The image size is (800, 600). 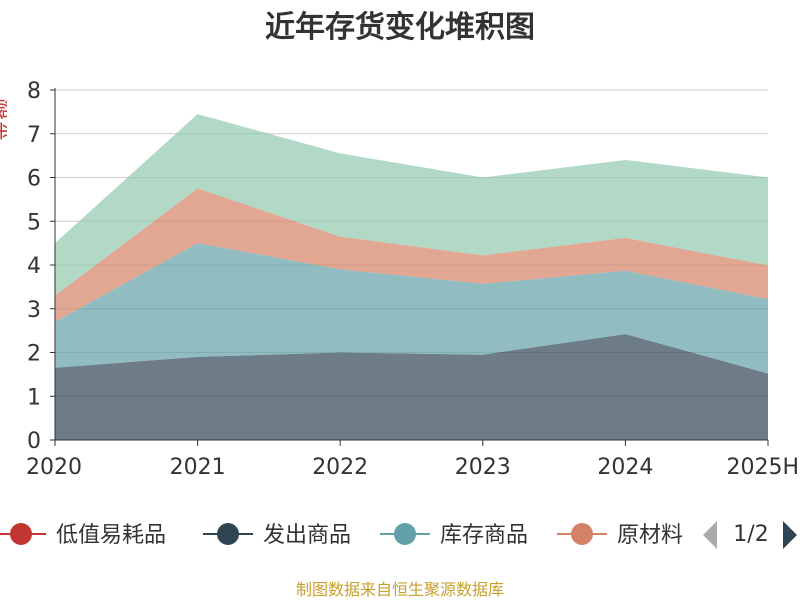 I want to click on y-tick-label-4: 4, so click(x=34, y=266).